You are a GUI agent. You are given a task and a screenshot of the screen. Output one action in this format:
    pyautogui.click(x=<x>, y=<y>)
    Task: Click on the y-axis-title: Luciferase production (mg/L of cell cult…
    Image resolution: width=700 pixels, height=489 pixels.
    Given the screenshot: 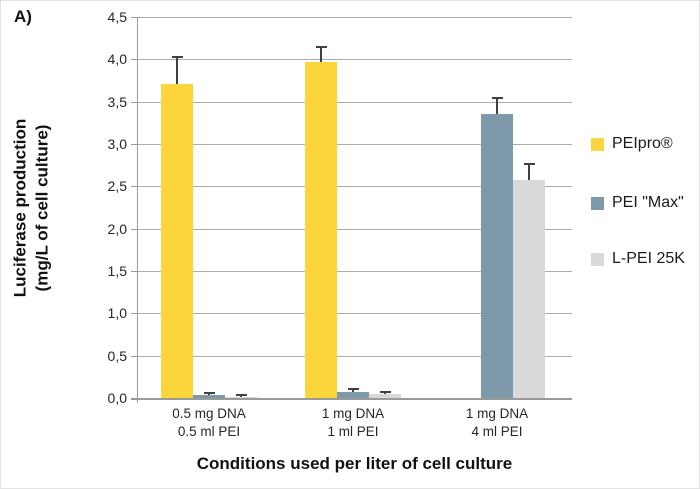 What is the action you would take?
    pyautogui.click(x=33, y=208)
    